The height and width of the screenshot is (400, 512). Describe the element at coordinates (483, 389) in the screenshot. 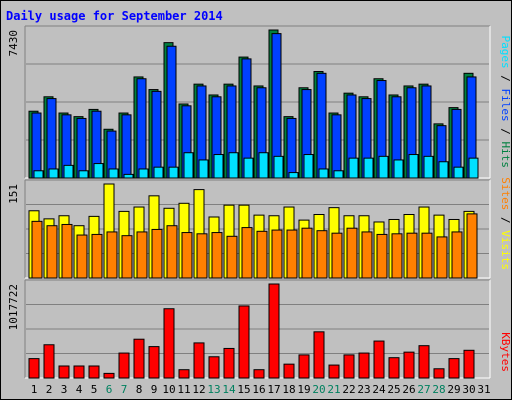

I see `x-tick-label: 31` at that location.